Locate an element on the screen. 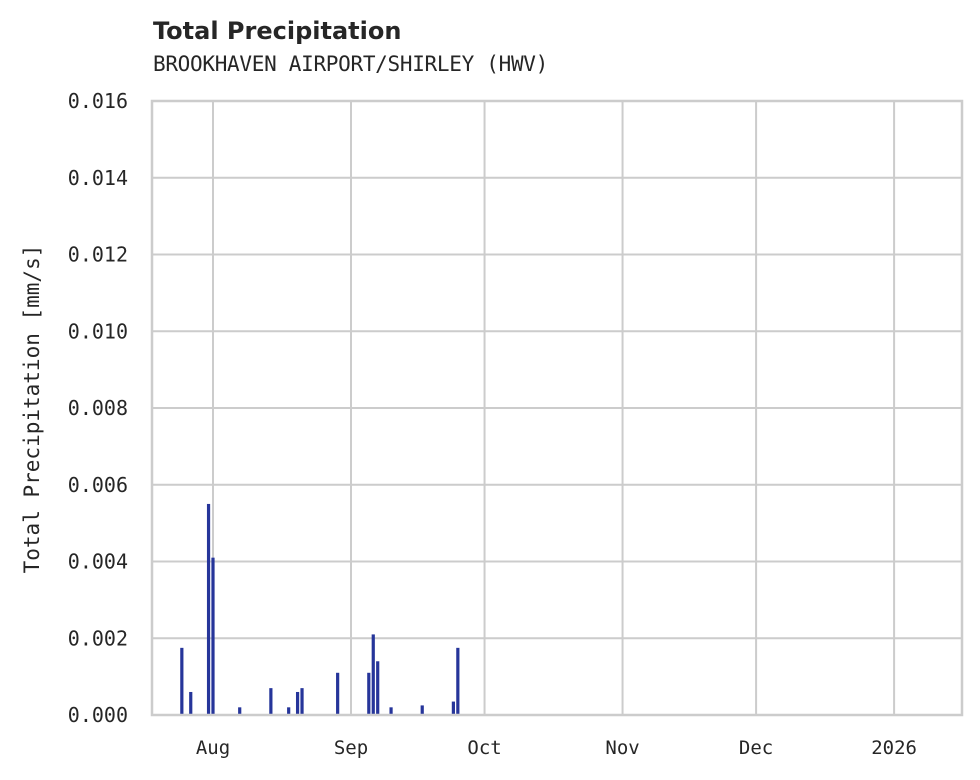 The image size is (980, 780). y-tick-label: 0.006 is located at coordinates (98, 485).